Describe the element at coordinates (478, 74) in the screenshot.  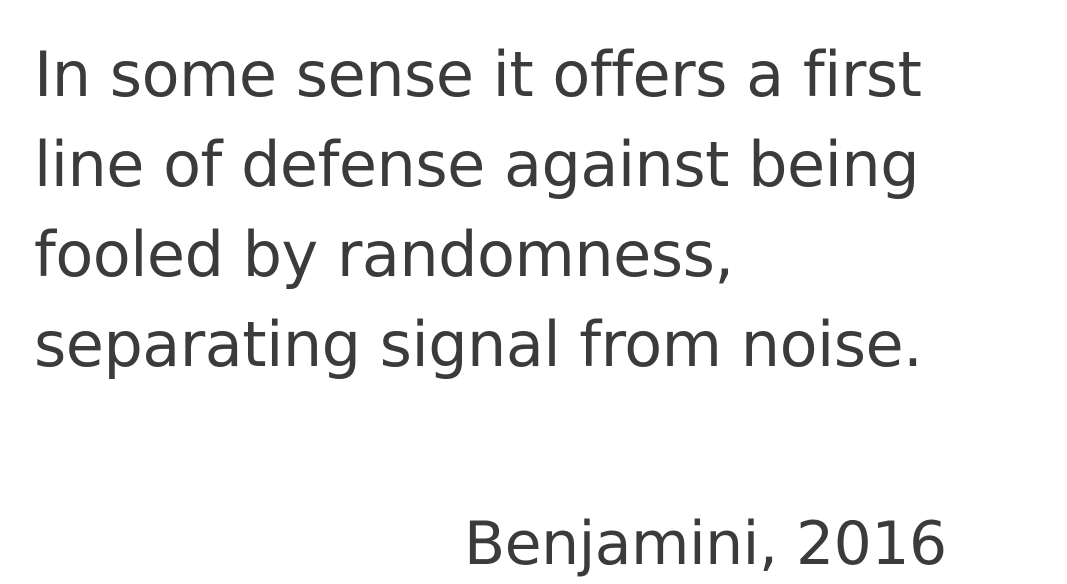
I see `quote-line: In some sense it offers a first` at that location.